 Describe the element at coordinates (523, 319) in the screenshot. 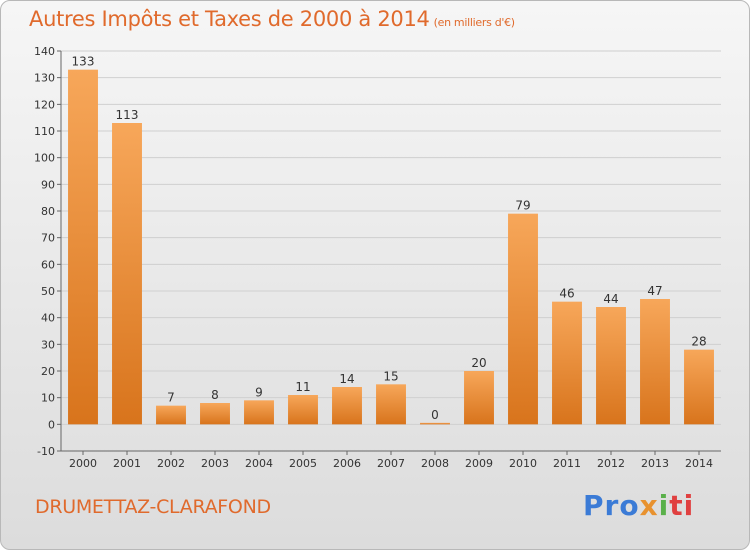

I see `bar-2010` at that location.